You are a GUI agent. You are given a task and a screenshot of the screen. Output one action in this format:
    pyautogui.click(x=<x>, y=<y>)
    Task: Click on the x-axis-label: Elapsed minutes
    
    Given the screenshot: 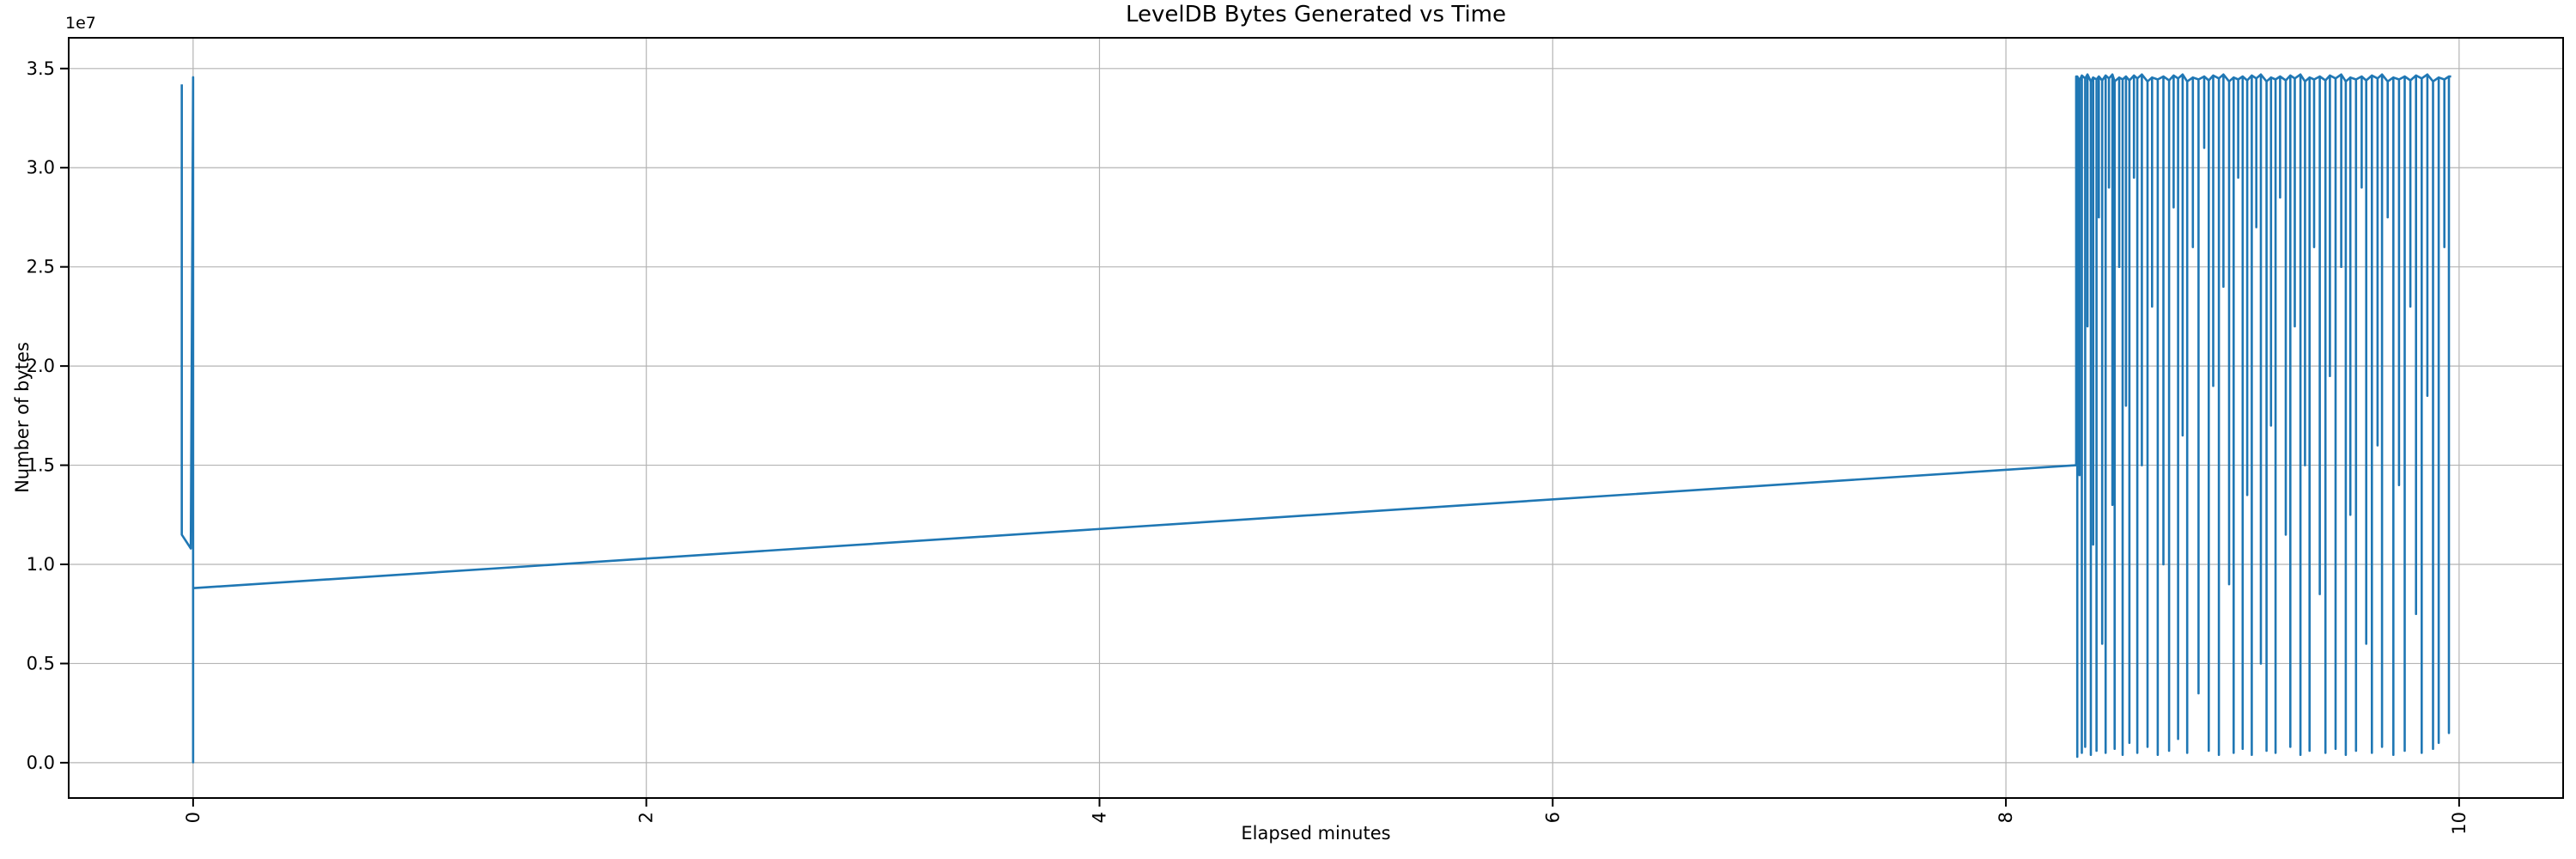 What is the action you would take?
    pyautogui.click(x=1316, y=834)
    